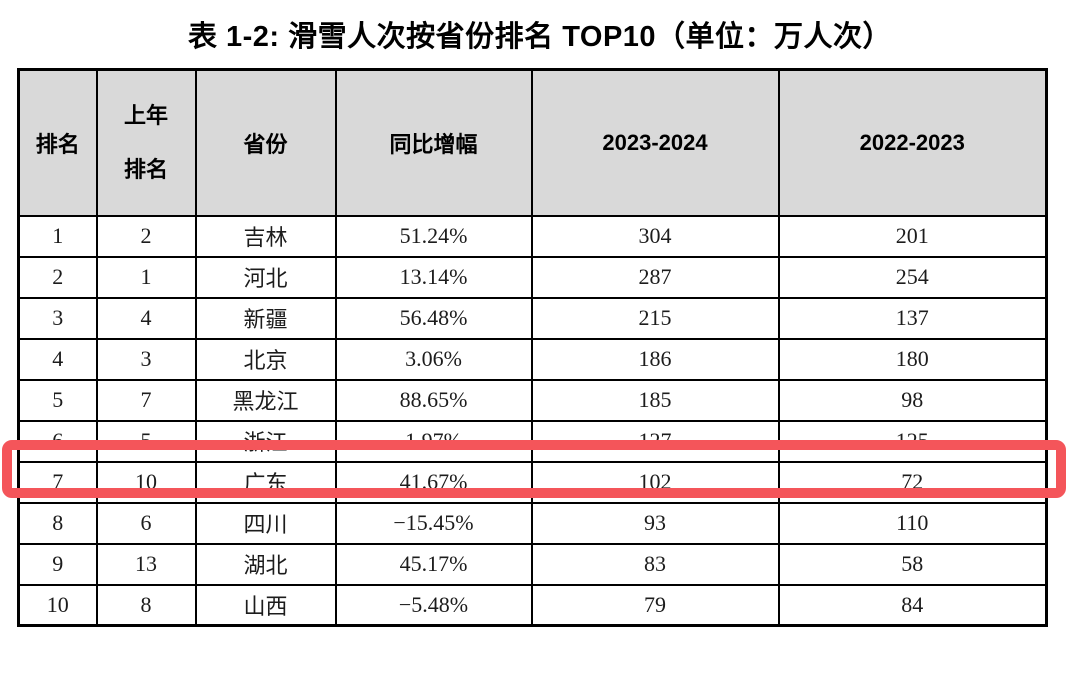 This screenshot has height=683, width=1080. I want to click on cell-2022-2023: 84, so click(912, 605).